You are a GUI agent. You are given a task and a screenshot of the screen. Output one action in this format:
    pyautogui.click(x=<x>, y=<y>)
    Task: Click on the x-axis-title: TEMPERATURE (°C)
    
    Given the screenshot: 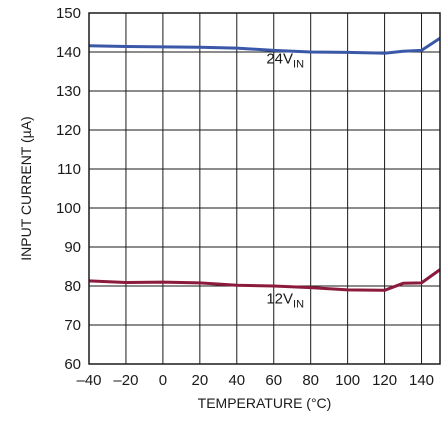 What is the action you would take?
    pyautogui.click(x=265, y=403)
    